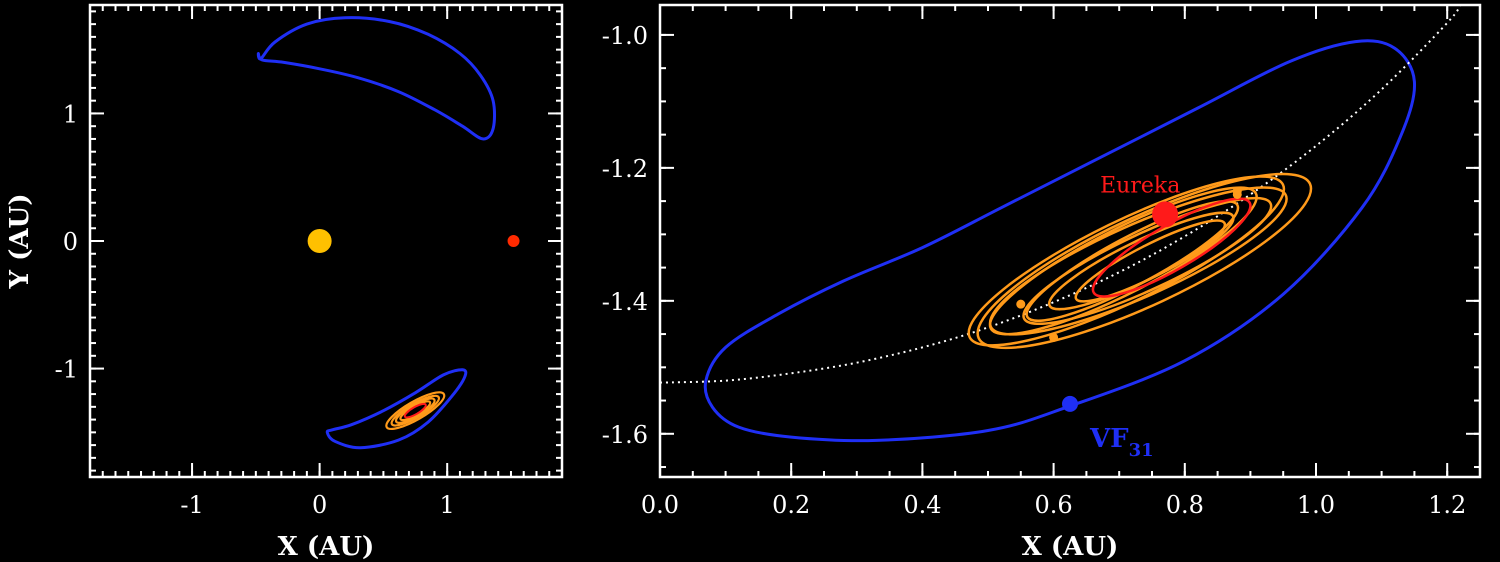 This screenshot has height=562, width=1500. Describe the element at coordinates (20, 241) in the screenshot. I see `left-y-axis-label: Y (AU)` at that location.